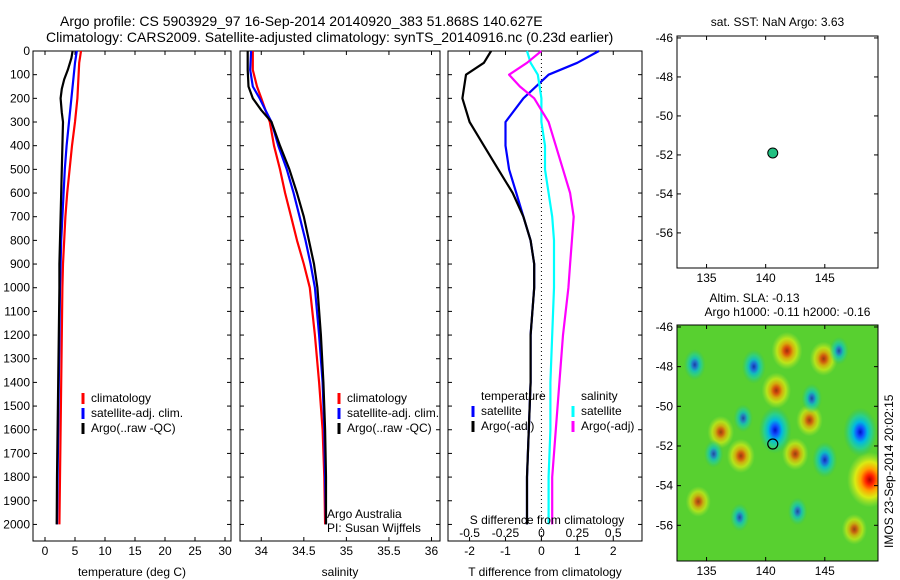 Image resolution: width=900 pixels, height=580 pixels. Describe the element at coordinates (545, 572) in the screenshot. I see `x-axis-label: T difference from climatology` at that location.